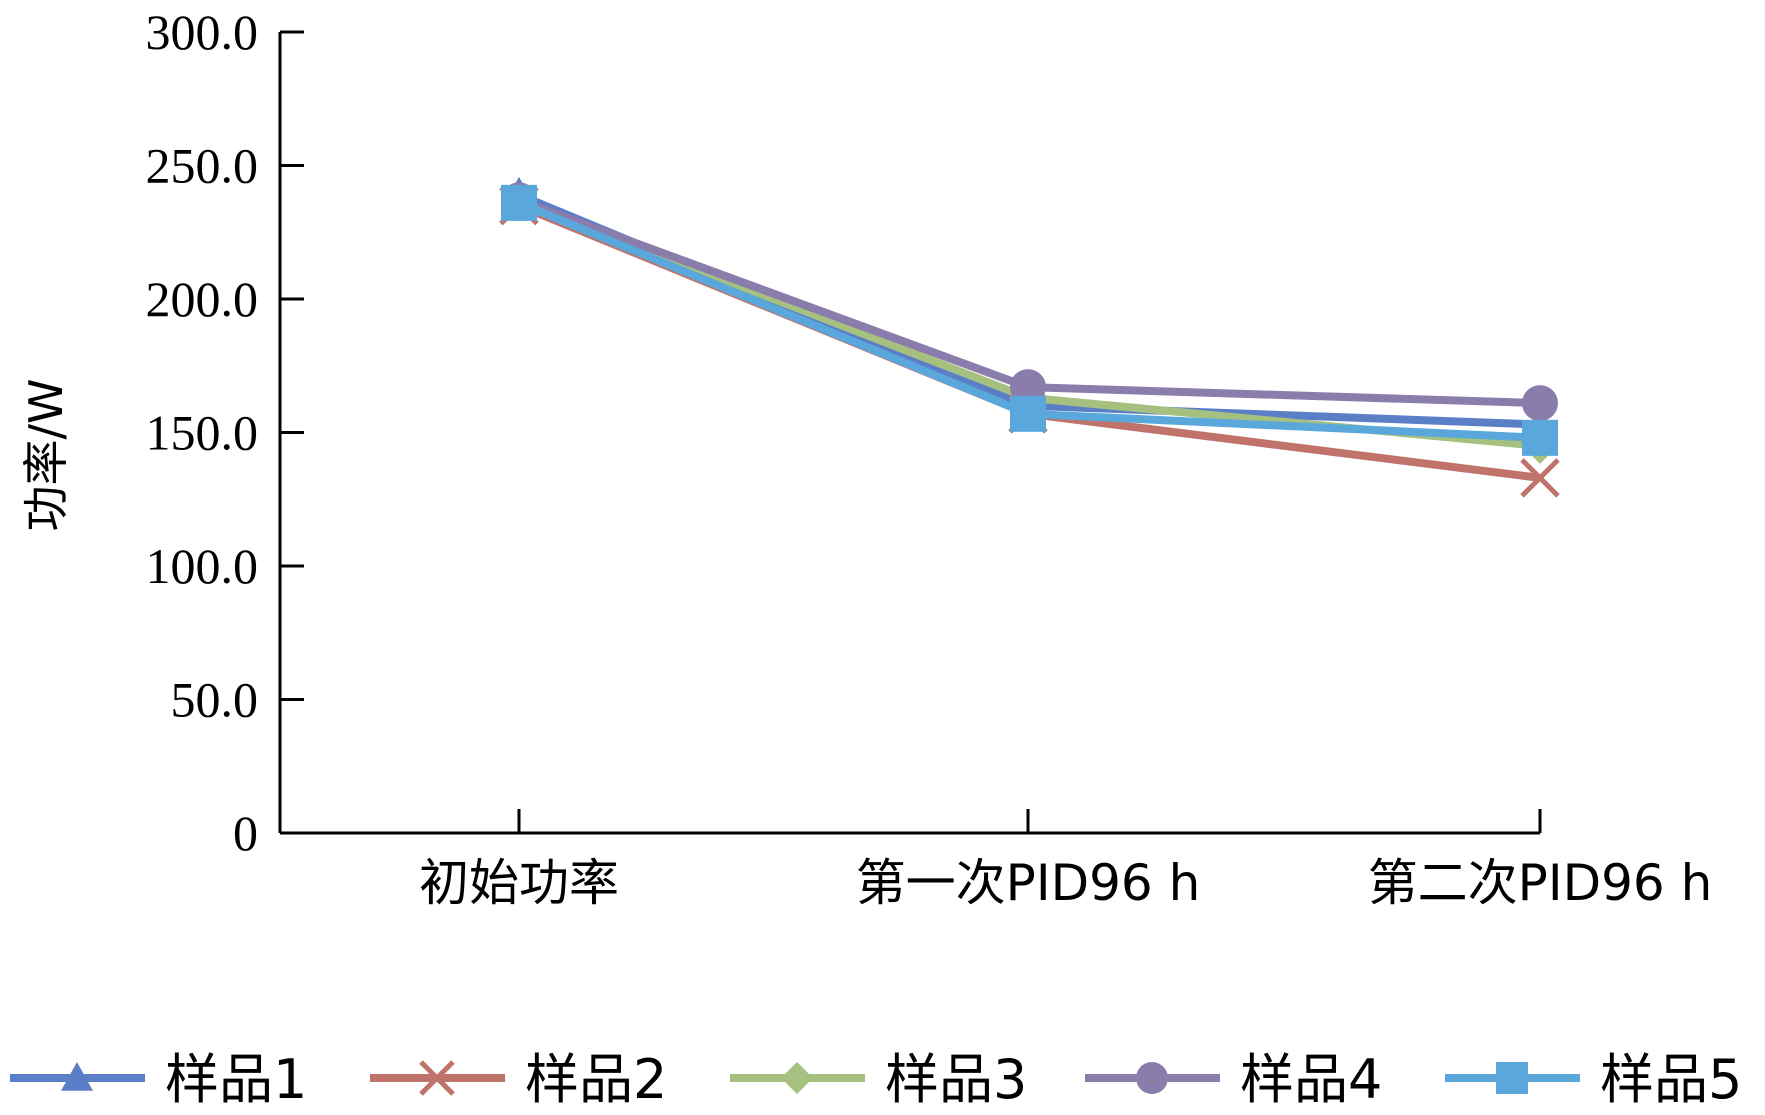 The image size is (1765, 1115). Describe the element at coordinates (1028, 883) in the screenshot. I see `x-tick-label: 第一次PID96 h` at that location.